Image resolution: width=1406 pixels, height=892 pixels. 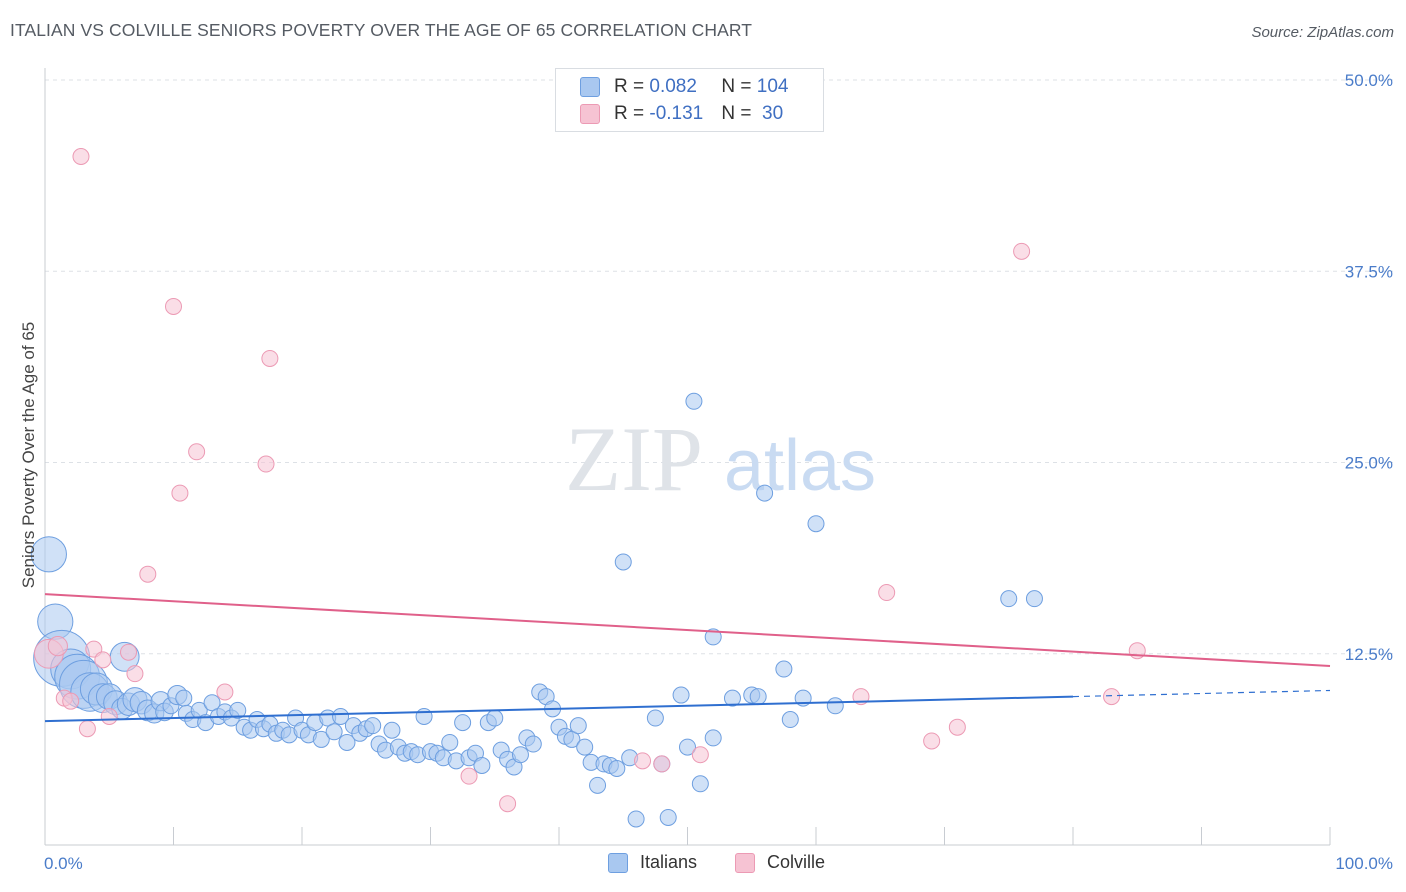 What do you see at coordinates (28, 455) in the screenshot?
I see `y-axis-label: Seniors Poverty Over the Age of 65` at bounding box center [28, 455].